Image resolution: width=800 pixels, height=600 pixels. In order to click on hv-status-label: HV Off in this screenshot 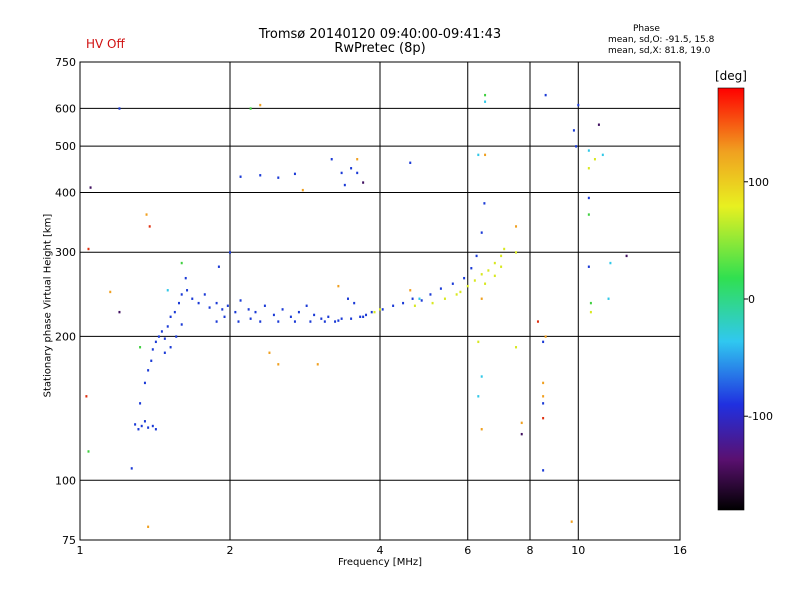, I will do `click(105, 44)`.